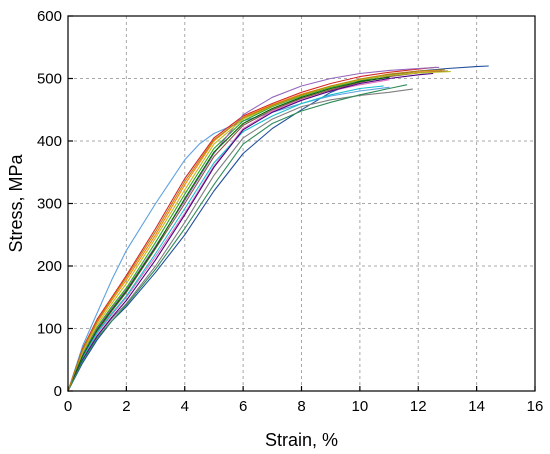  I want to click on x-tick-labels: 0 2 4 6 8 10 12 14 16, so click(304, 406).